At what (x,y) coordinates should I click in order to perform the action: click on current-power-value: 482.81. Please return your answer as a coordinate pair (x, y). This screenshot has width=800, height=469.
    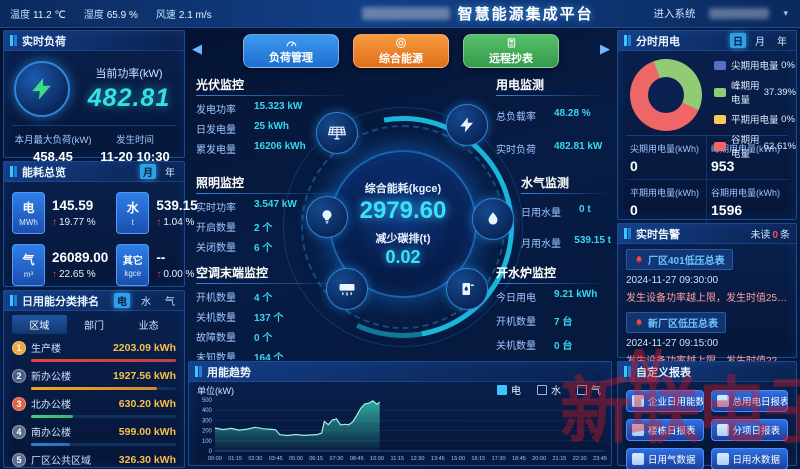
    Looking at the image, I should click on (129, 98).